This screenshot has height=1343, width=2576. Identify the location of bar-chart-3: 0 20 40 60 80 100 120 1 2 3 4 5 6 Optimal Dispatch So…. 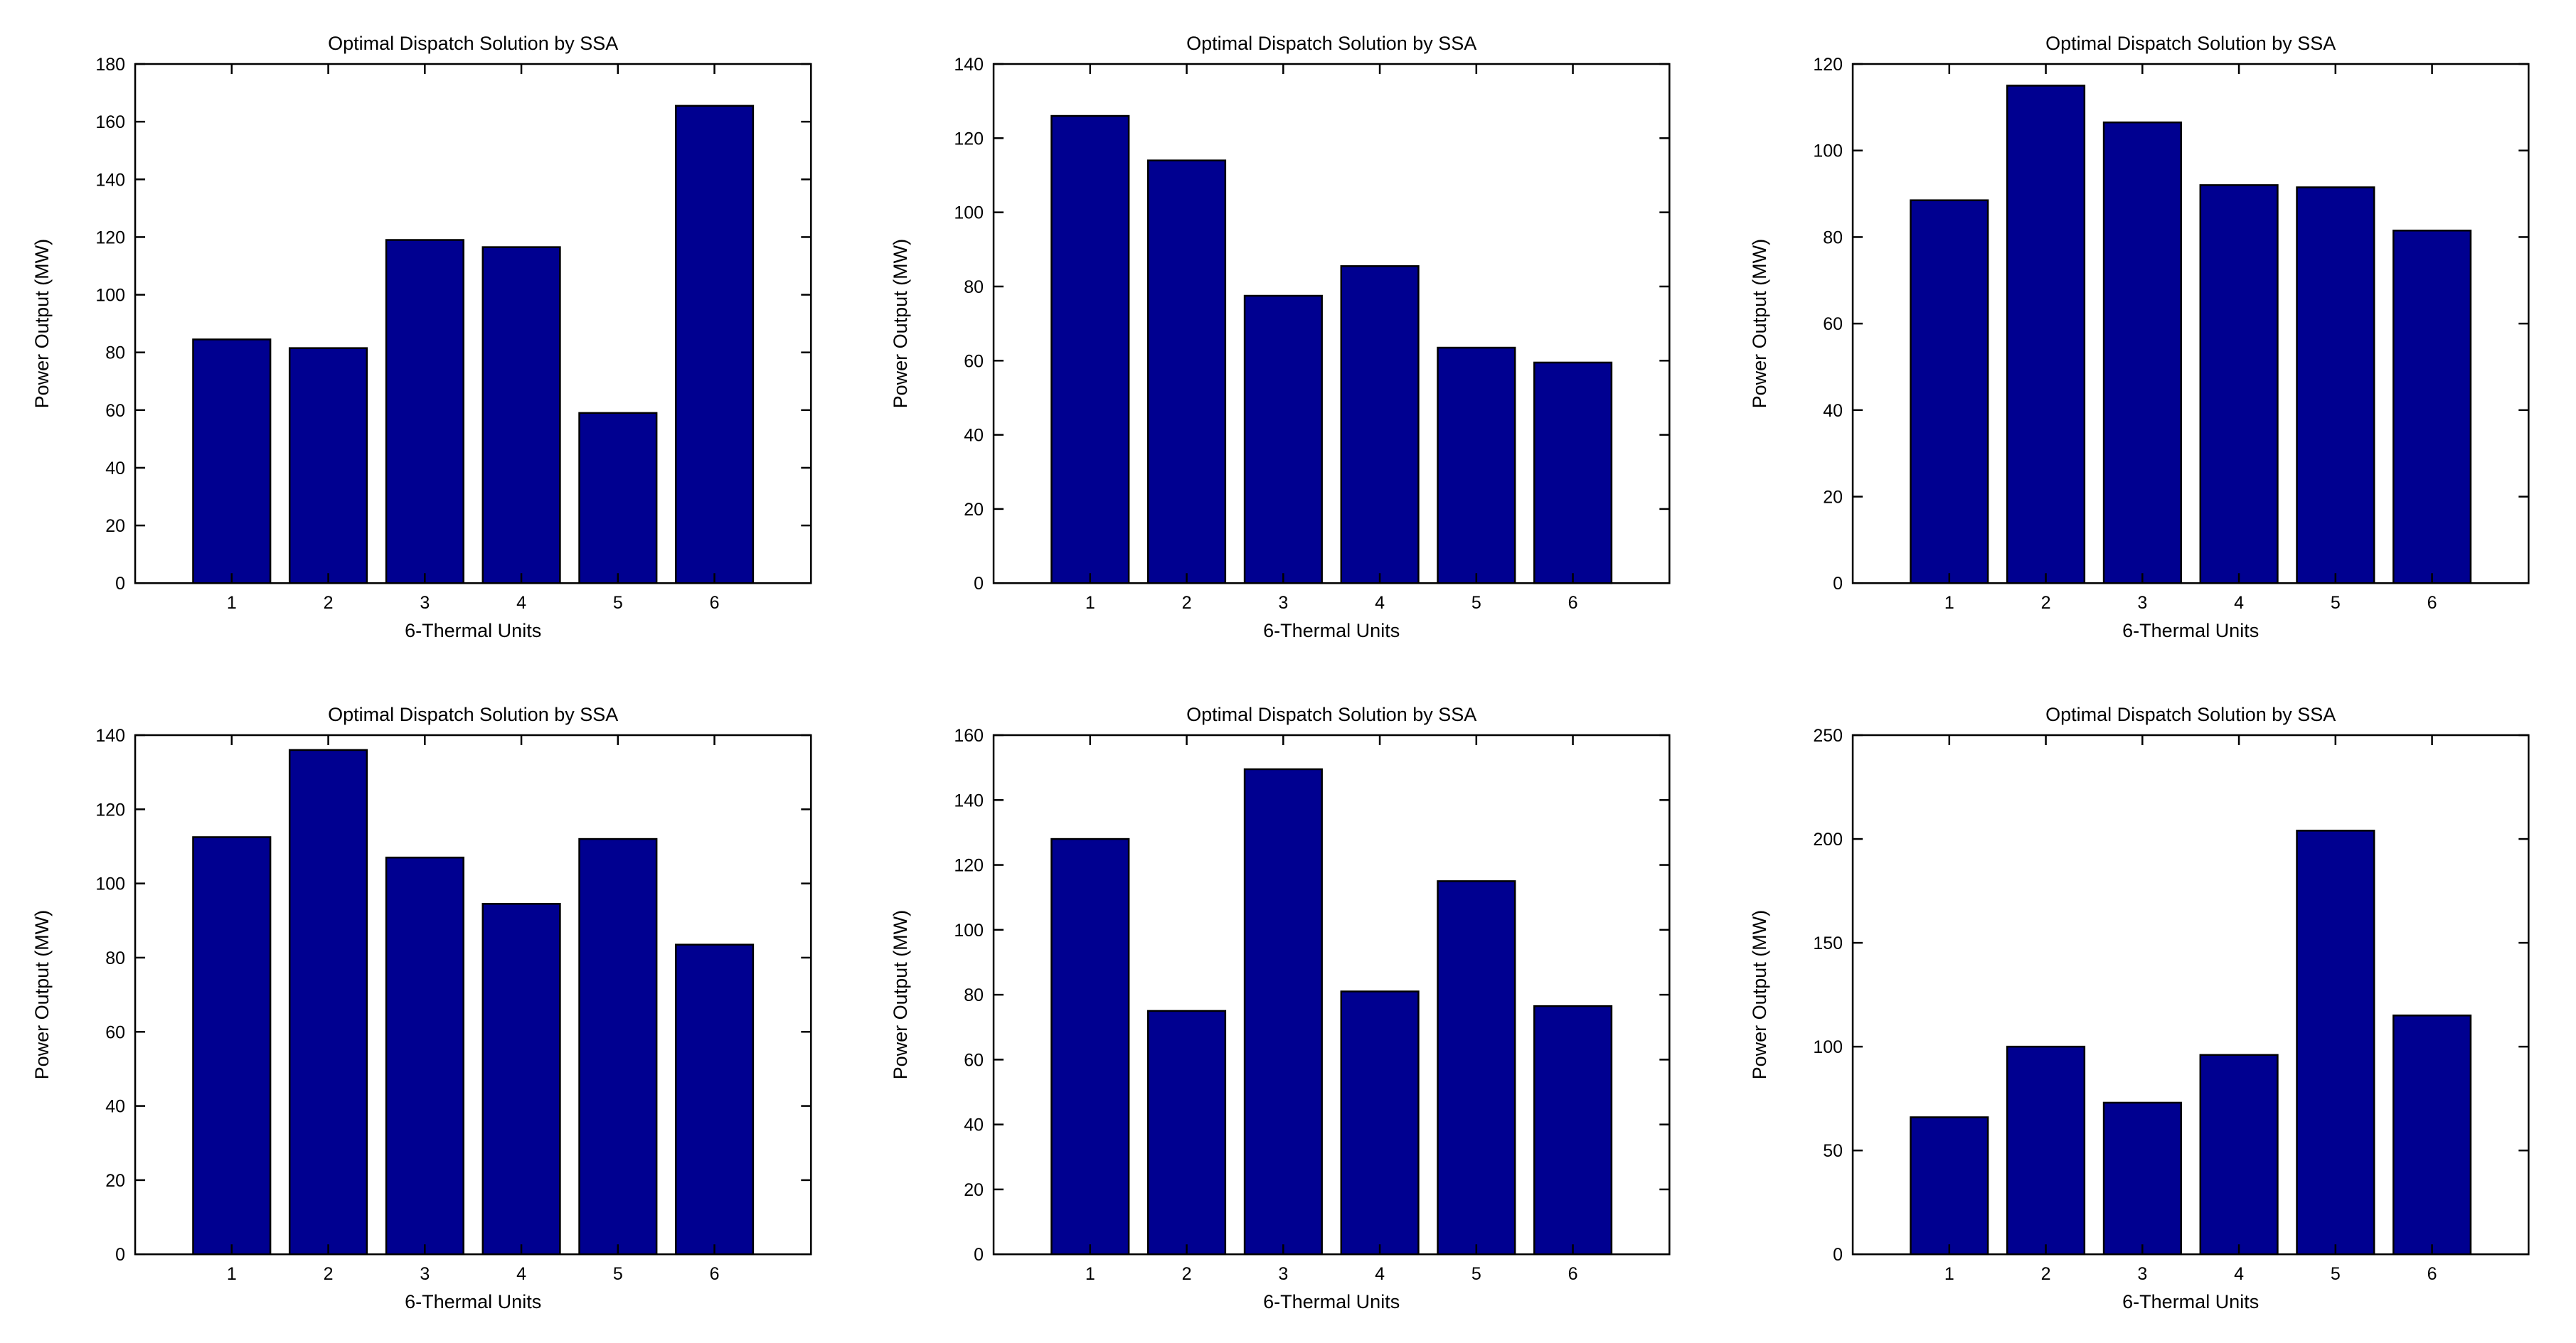
(2139, 337).